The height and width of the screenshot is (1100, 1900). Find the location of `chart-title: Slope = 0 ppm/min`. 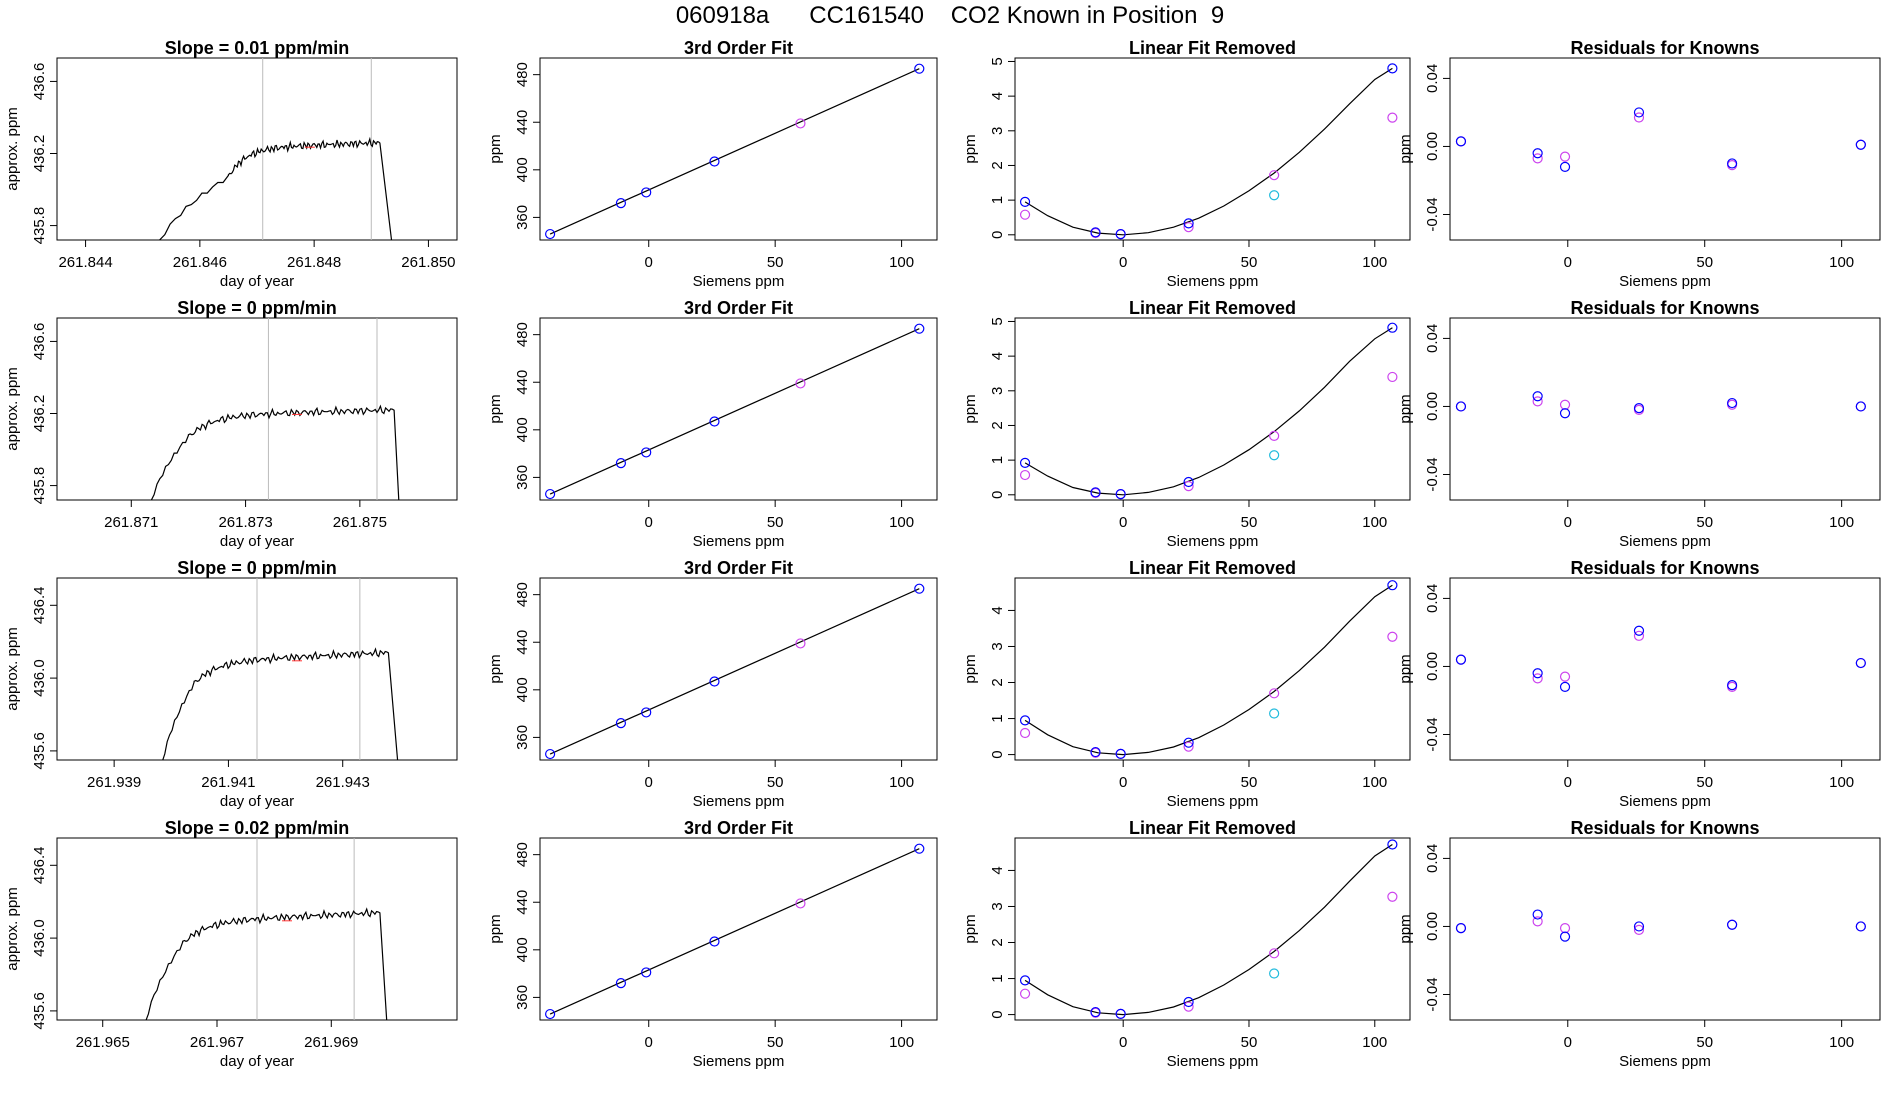

chart-title: Slope = 0 ppm/min is located at coordinates (257, 308).